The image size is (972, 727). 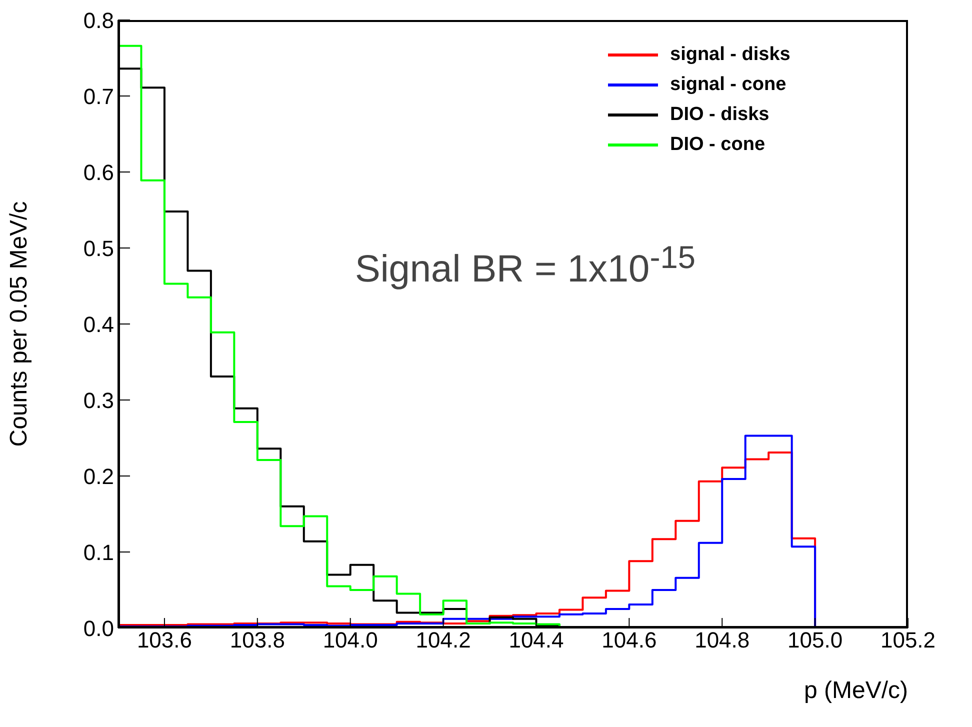 What do you see at coordinates (728, 85) in the screenshot?
I see `legend-label: signal - cone` at bounding box center [728, 85].